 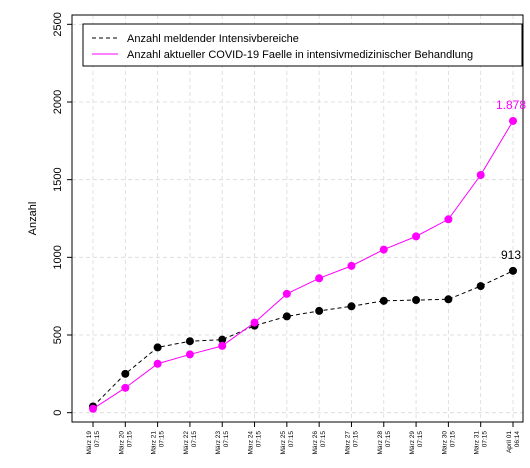 What do you see at coordinates (154, 443) in the screenshot?
I see `x-tick-label-date: März 21` at bounding box center [154, 443].